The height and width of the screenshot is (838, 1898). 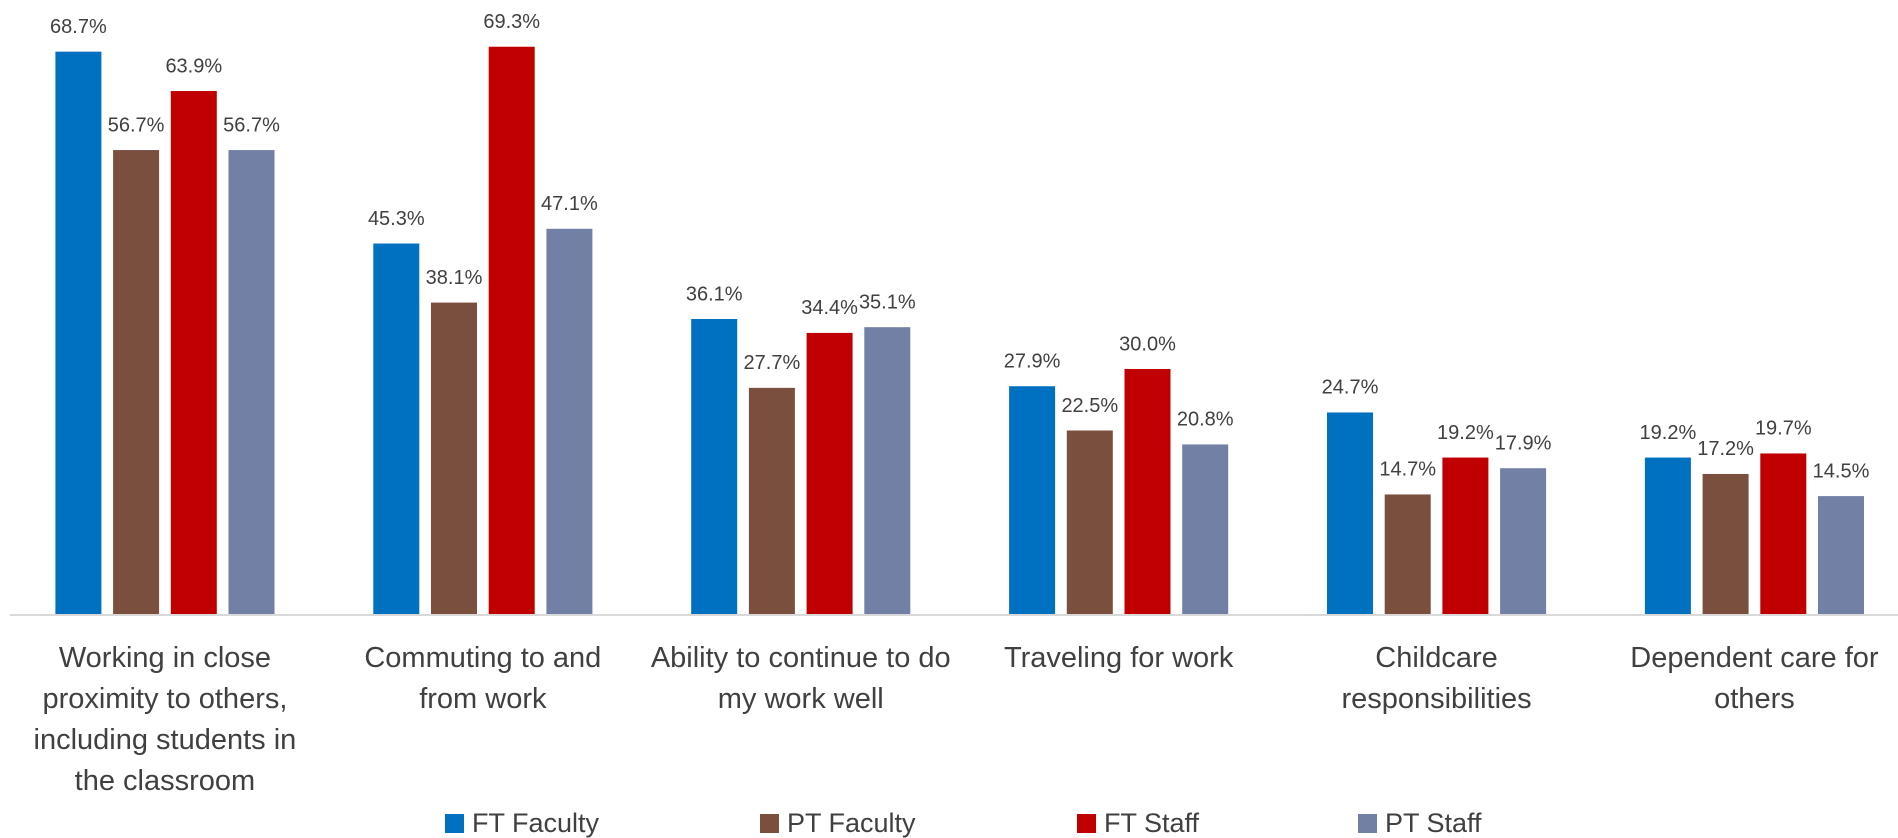 I want to click on value-label: 30.0%, so click(x=1147, y=344).